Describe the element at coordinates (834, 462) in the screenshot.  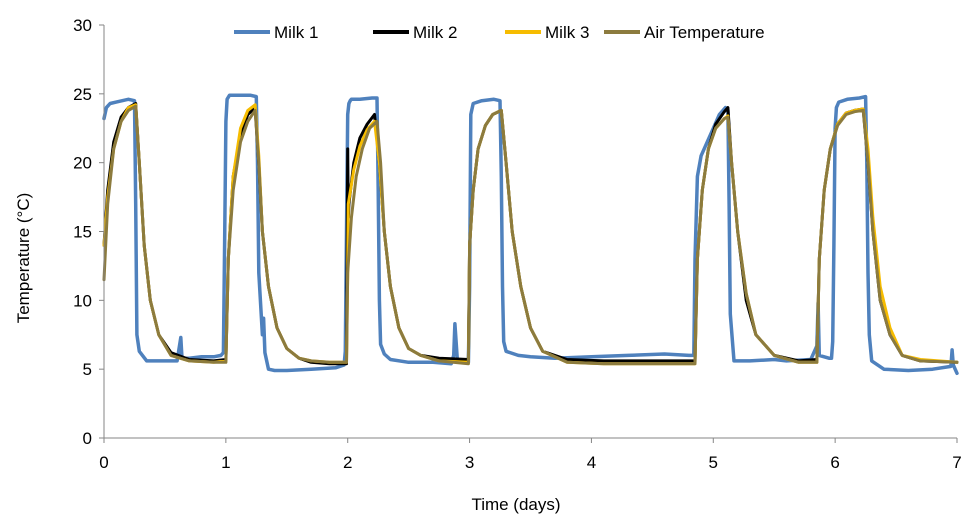
I see `x-tick-label: 6` at that location.